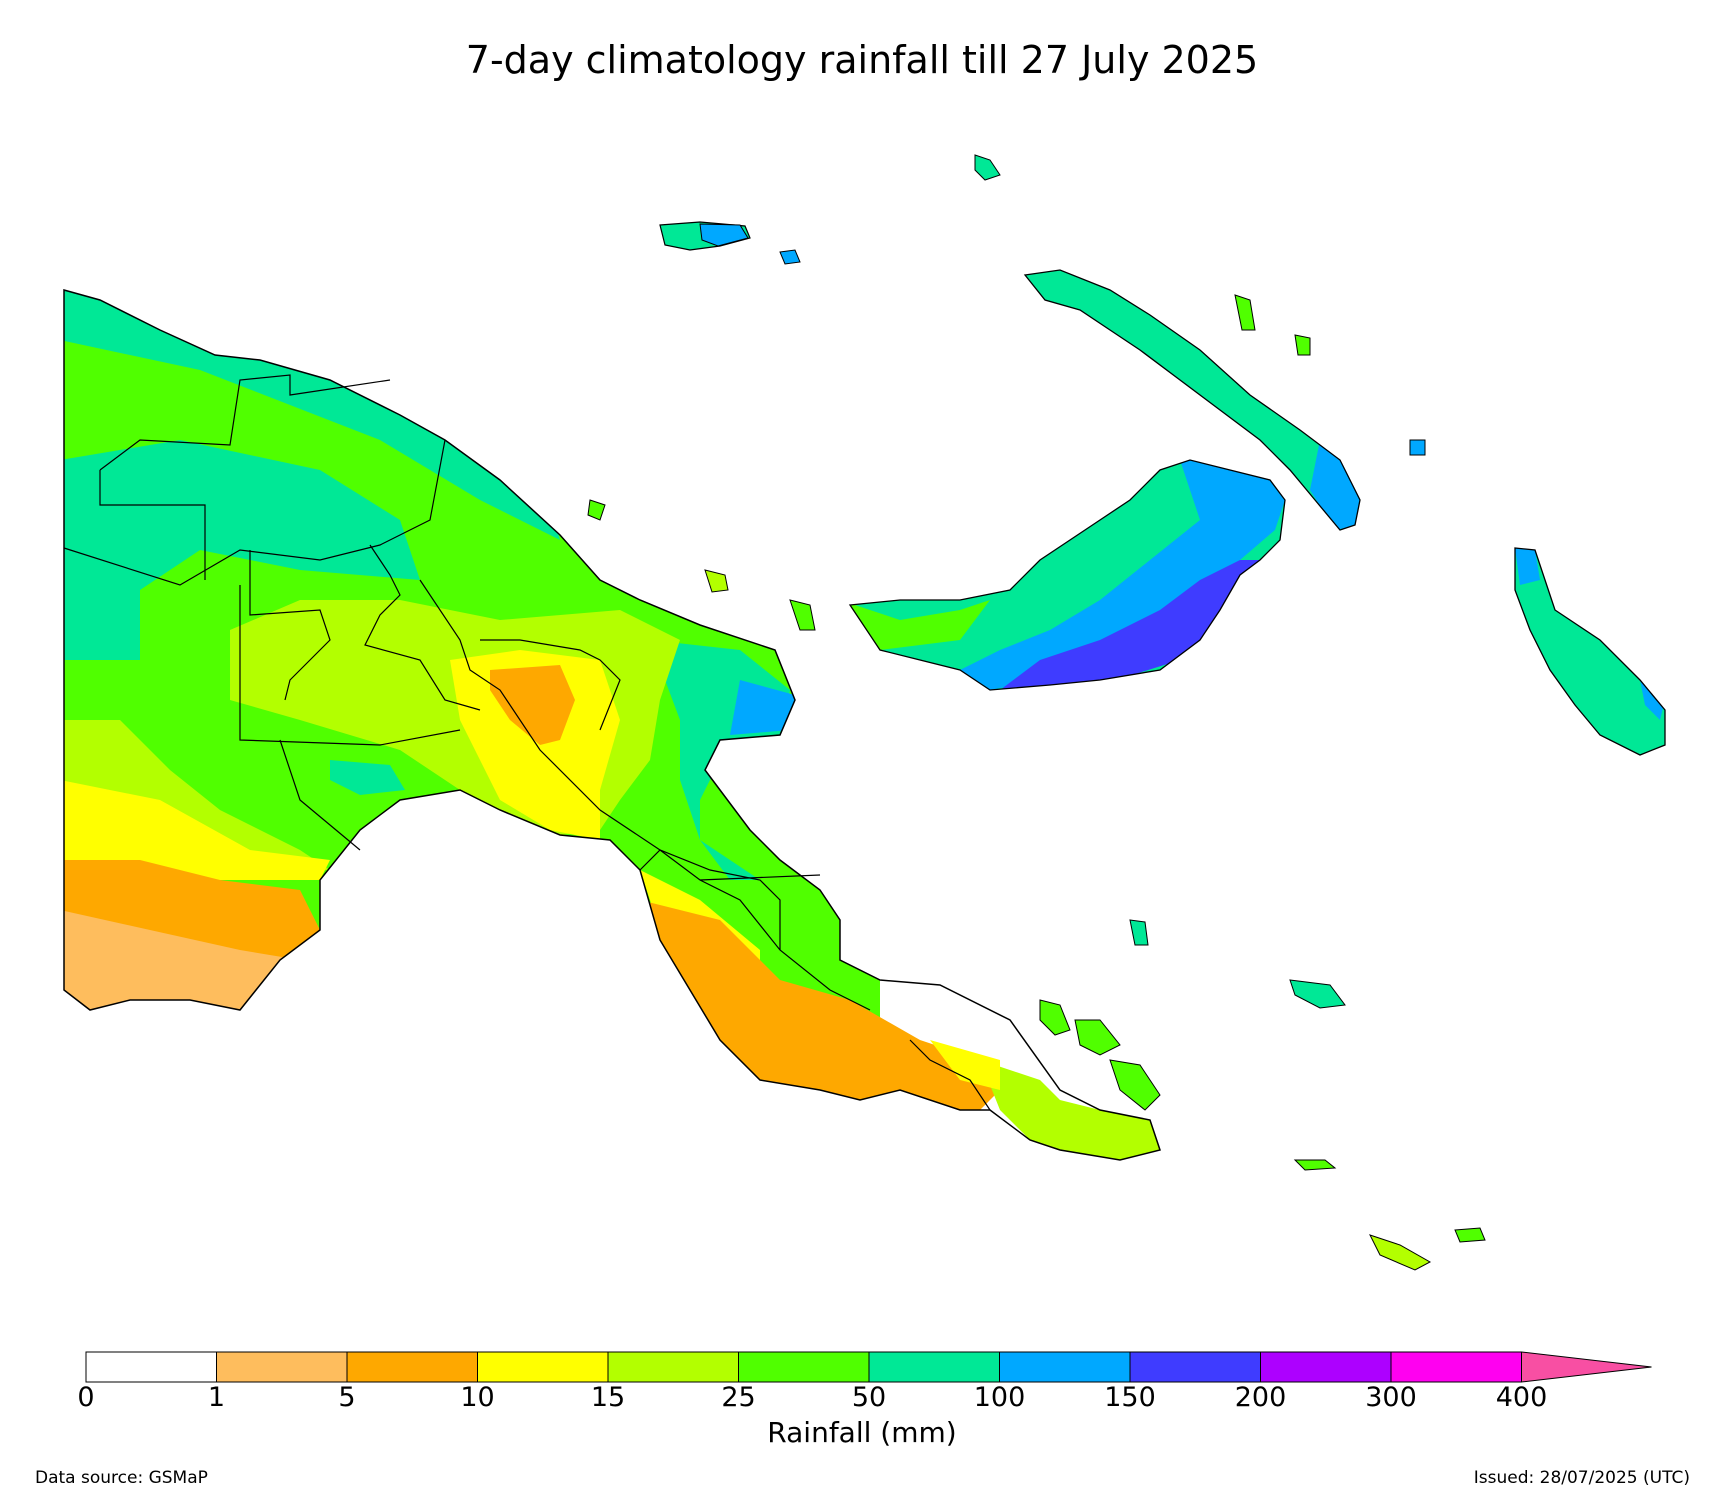 This screenshot has height=1494, width=1724. I want to click on colorbar-tick-label: 200, so click(1260, 1397).